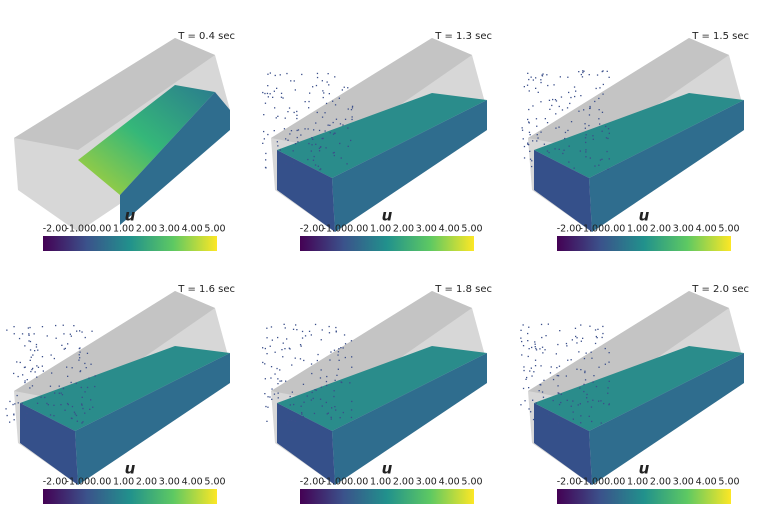 This screenshot has width=775, height=511. I want to click on time-label: T = 1.5 sec, so click(720, 36).